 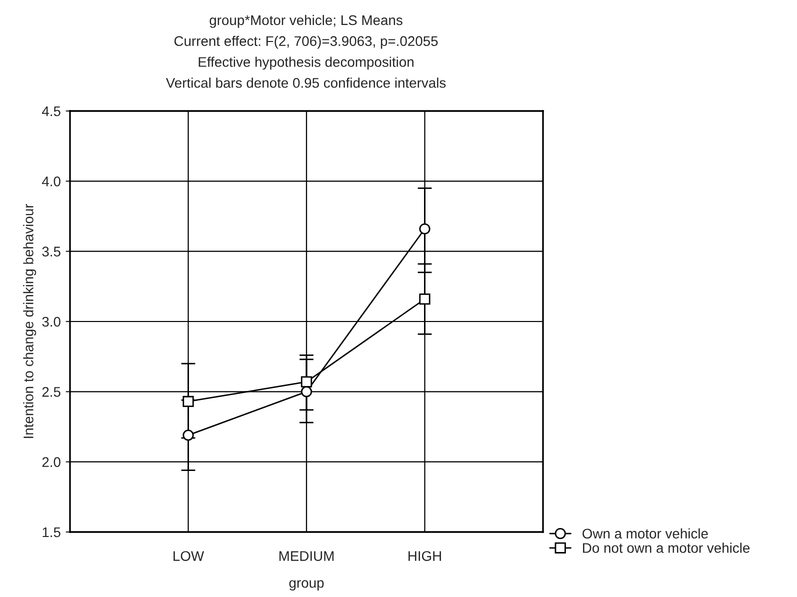 I want to click on x-axis-title: group, so click(x=306, y=585).